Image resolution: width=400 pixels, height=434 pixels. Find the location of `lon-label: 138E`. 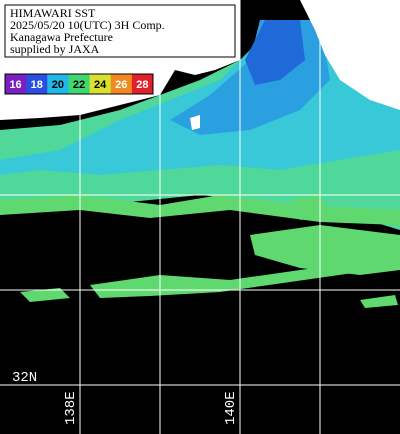

lon-label: 138E is located at coordinates (71, 408).